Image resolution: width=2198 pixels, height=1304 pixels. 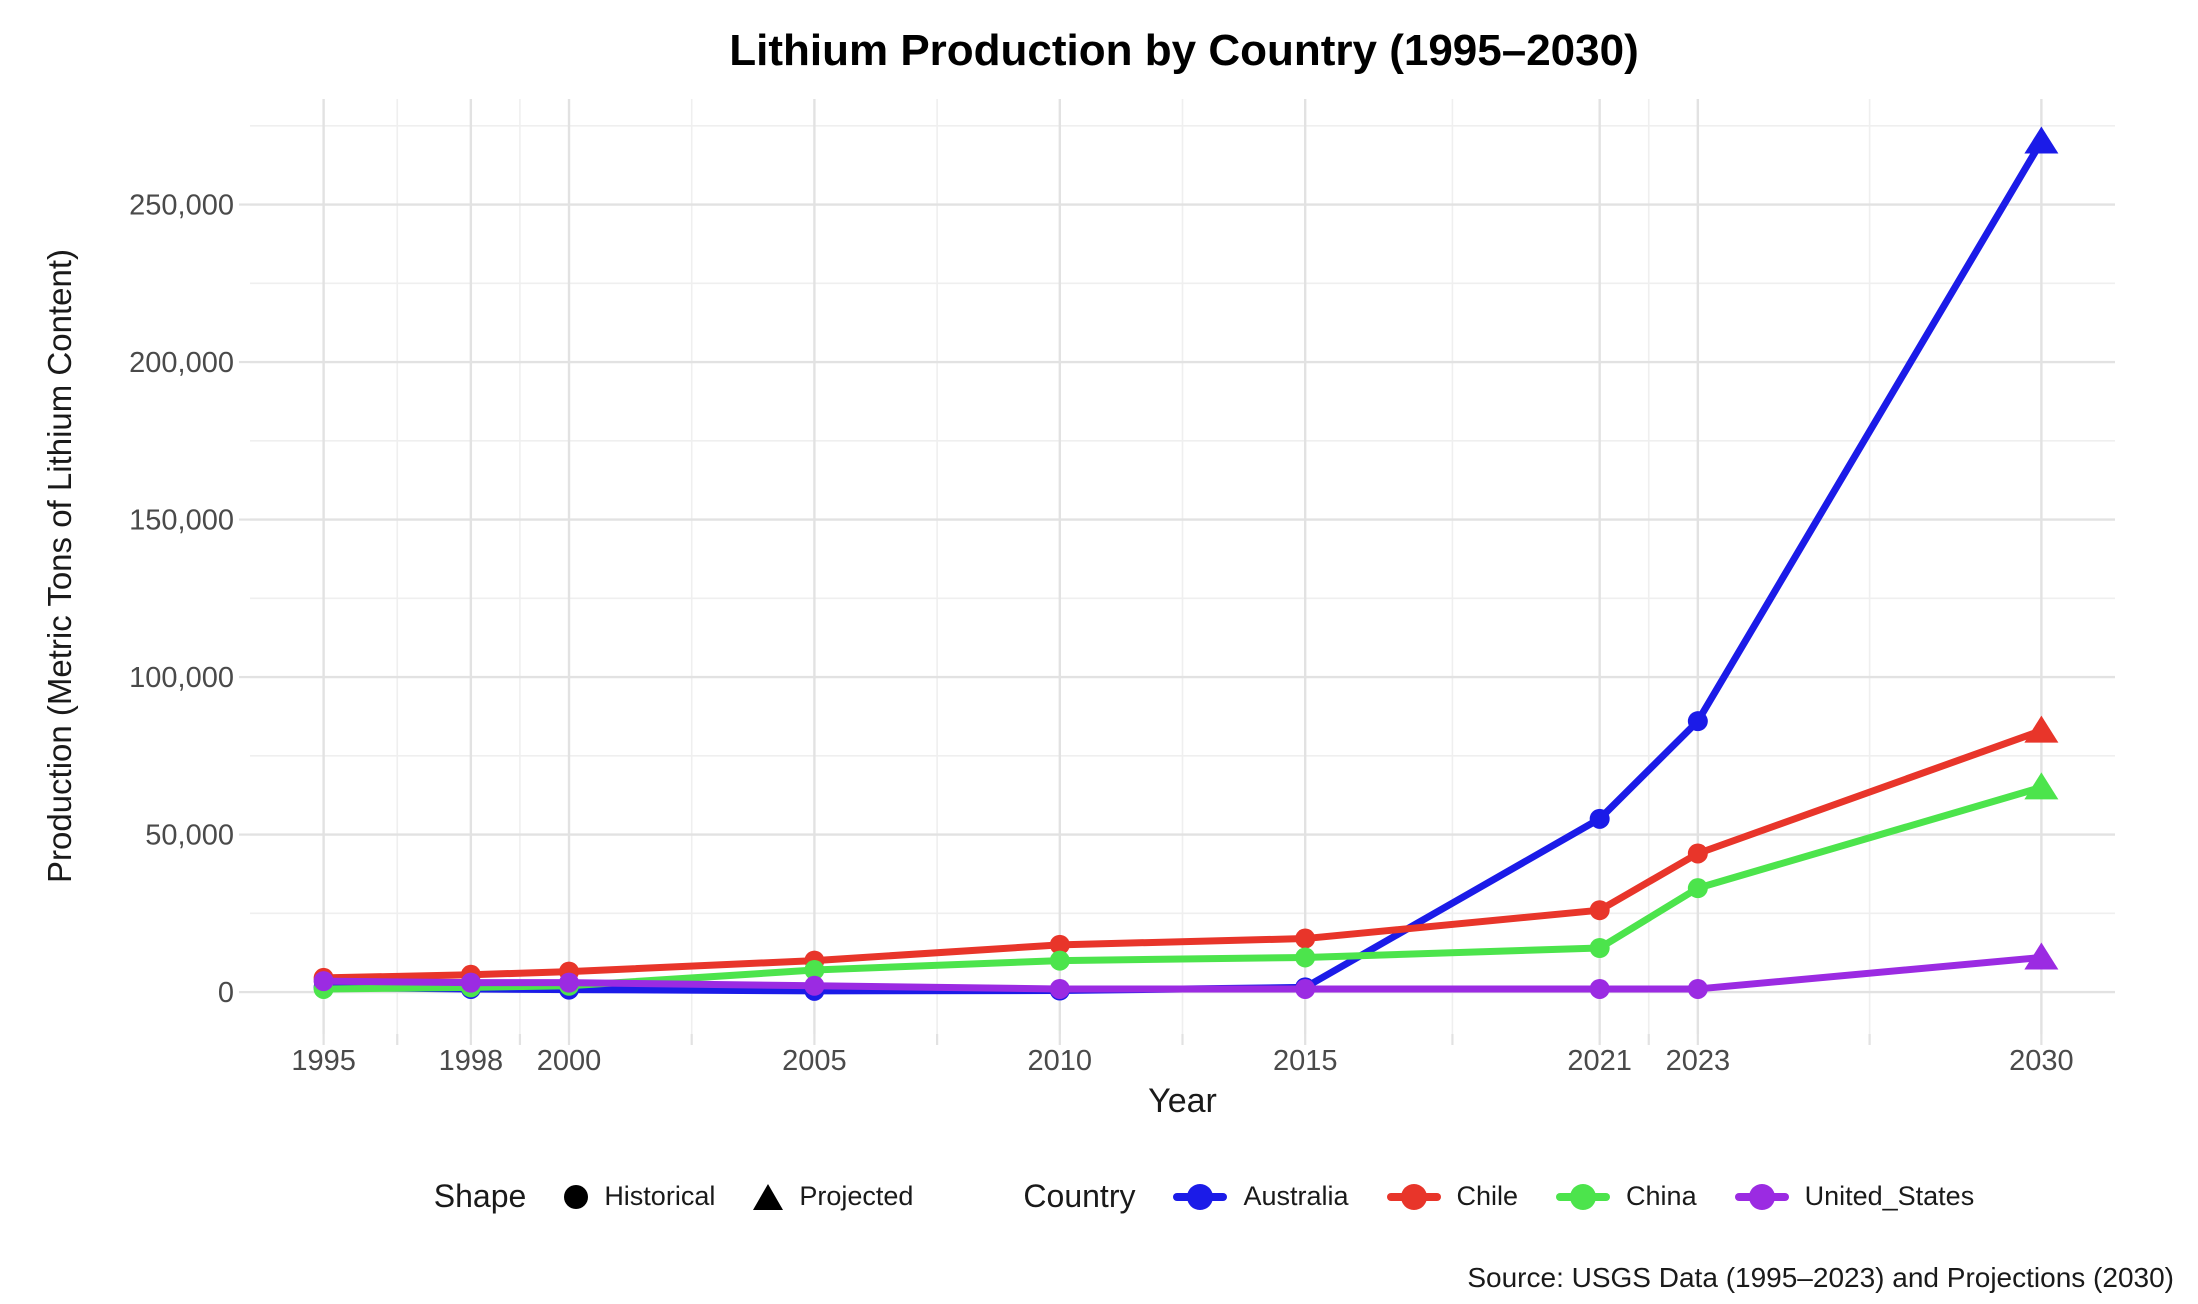 I want to click on legend-item-label: United_States, so click(x=1889, y=1196).